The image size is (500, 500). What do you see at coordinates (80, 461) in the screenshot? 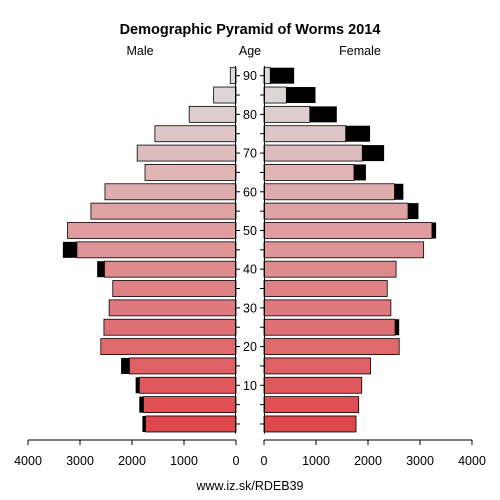
I see `male-x-tick-label-3000: 3000` at bounding box center [80, 461].